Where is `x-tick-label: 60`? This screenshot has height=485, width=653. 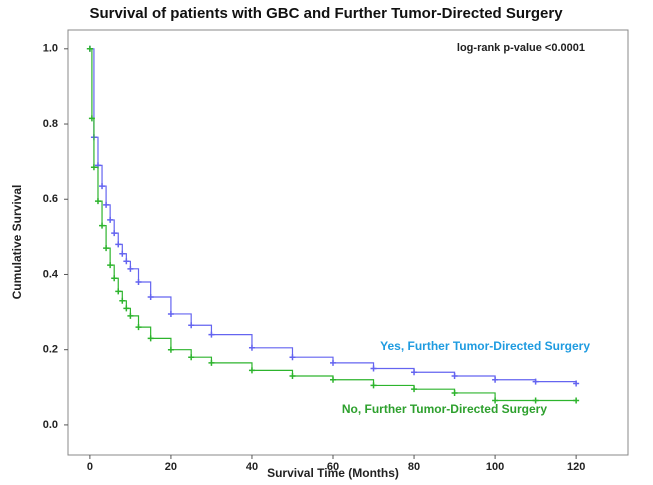
x-tick-label: 60 is located at coordinates (333, 467).